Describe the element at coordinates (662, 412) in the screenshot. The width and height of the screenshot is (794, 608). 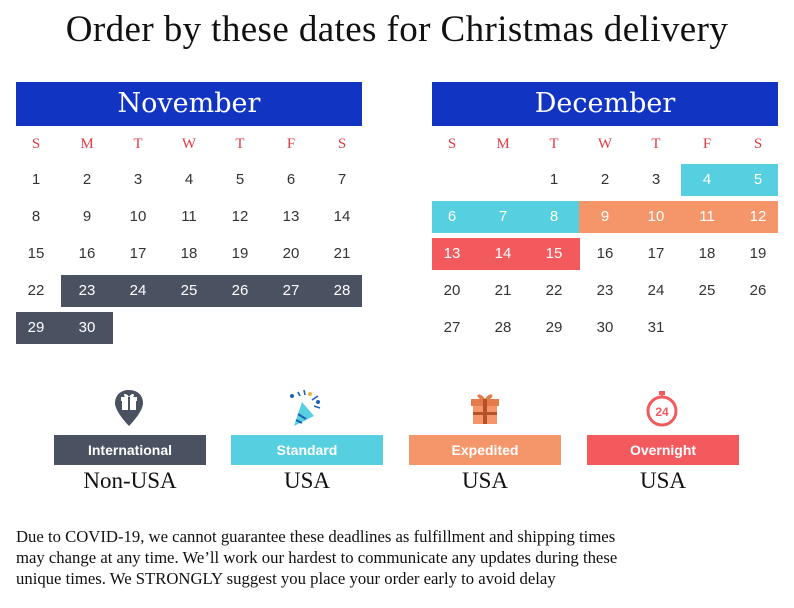
I see `svg-text: 24` at that location.